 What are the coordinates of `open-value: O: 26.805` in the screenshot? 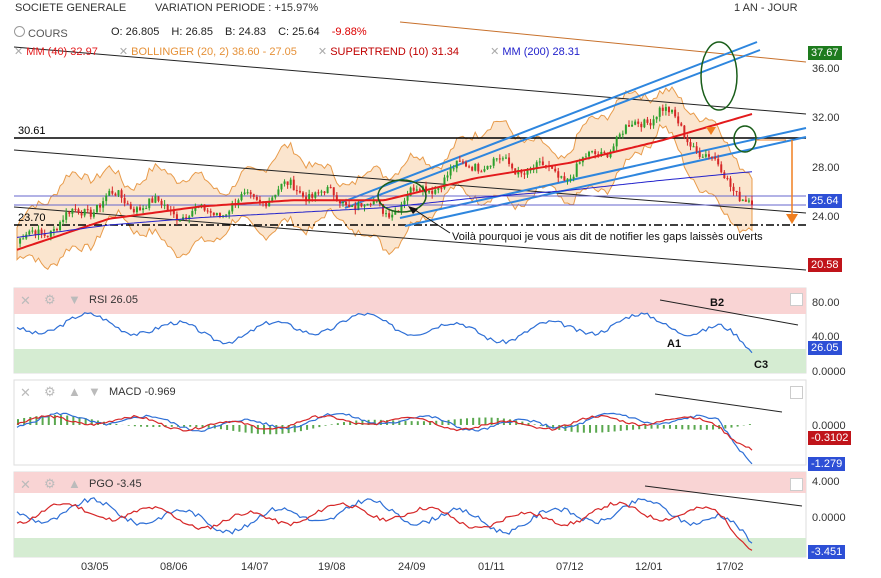 It's located at (135, 32).